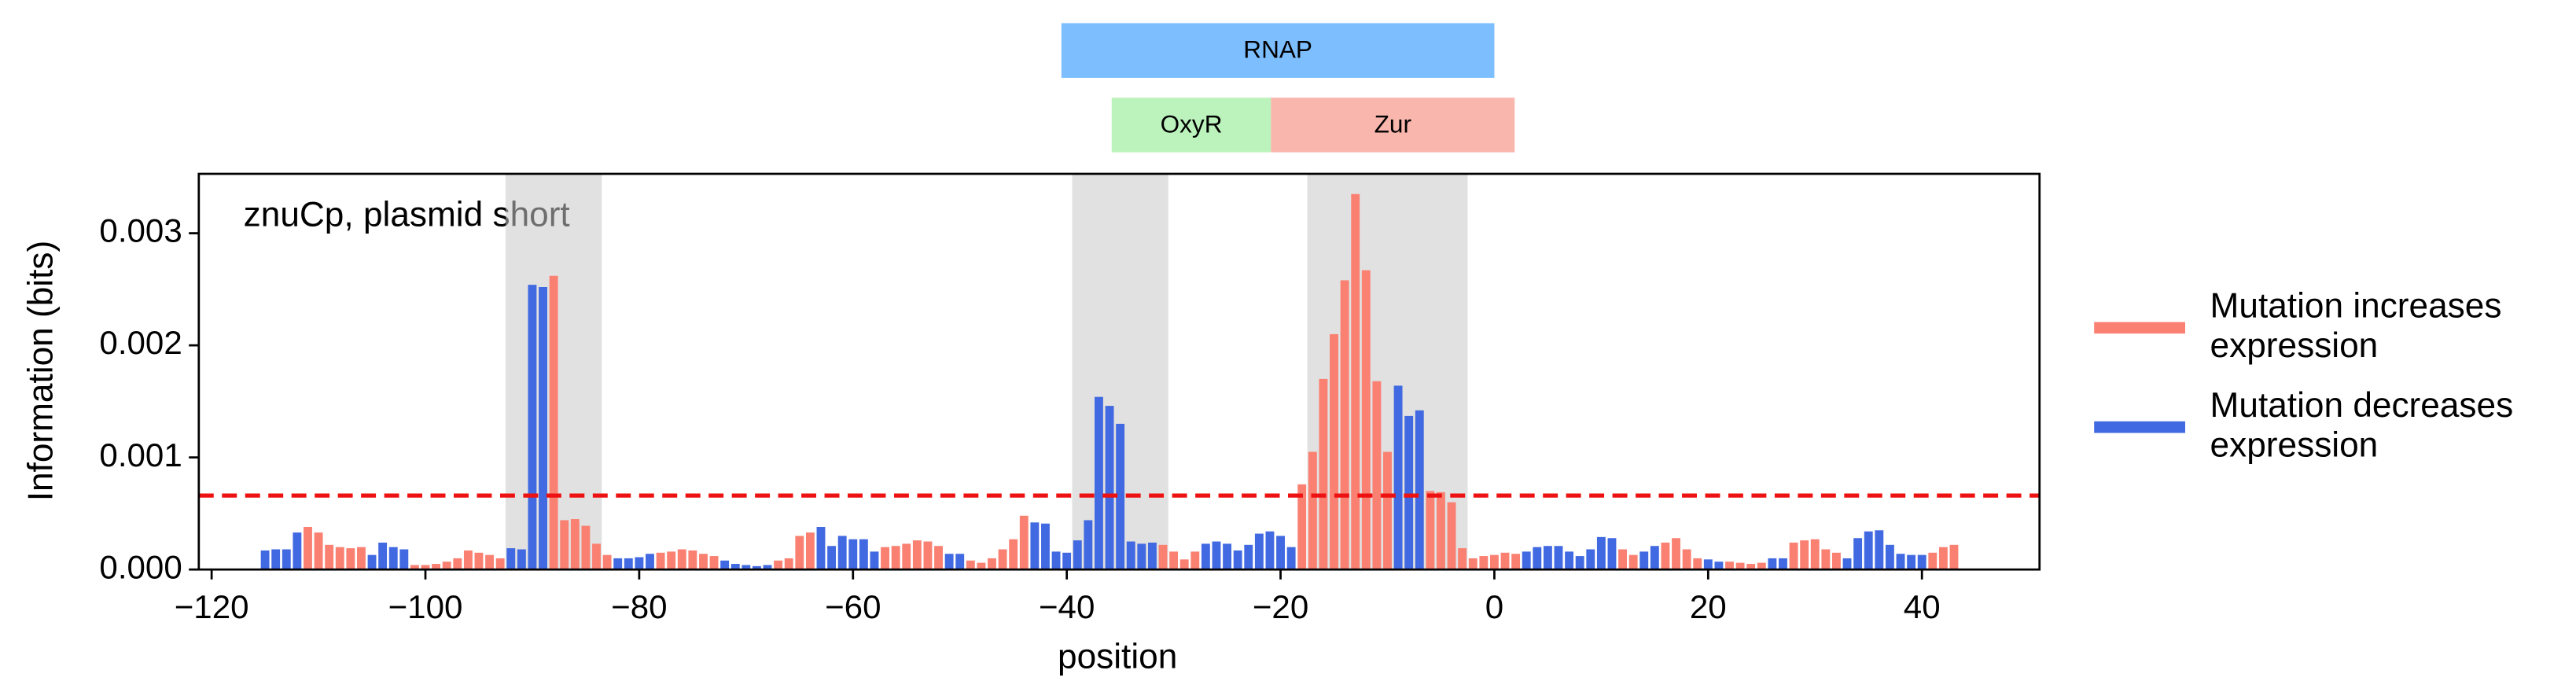 The width and height of the screenshot is (2576, 696). Describe the element at coordinates (140, 454) in the screenshot. I see `y-tick-label: 0.001` at that location.